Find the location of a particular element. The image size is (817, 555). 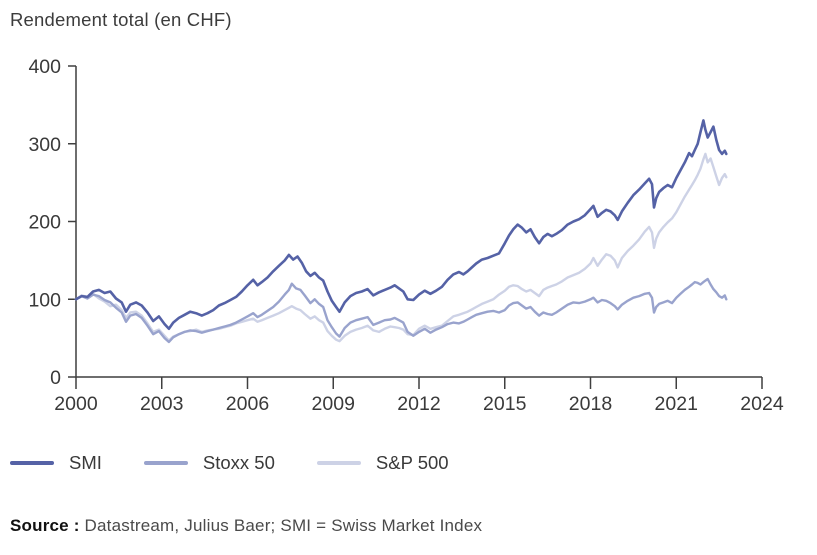

legend-item-smi: SMI is located at coordinates (56, 463).